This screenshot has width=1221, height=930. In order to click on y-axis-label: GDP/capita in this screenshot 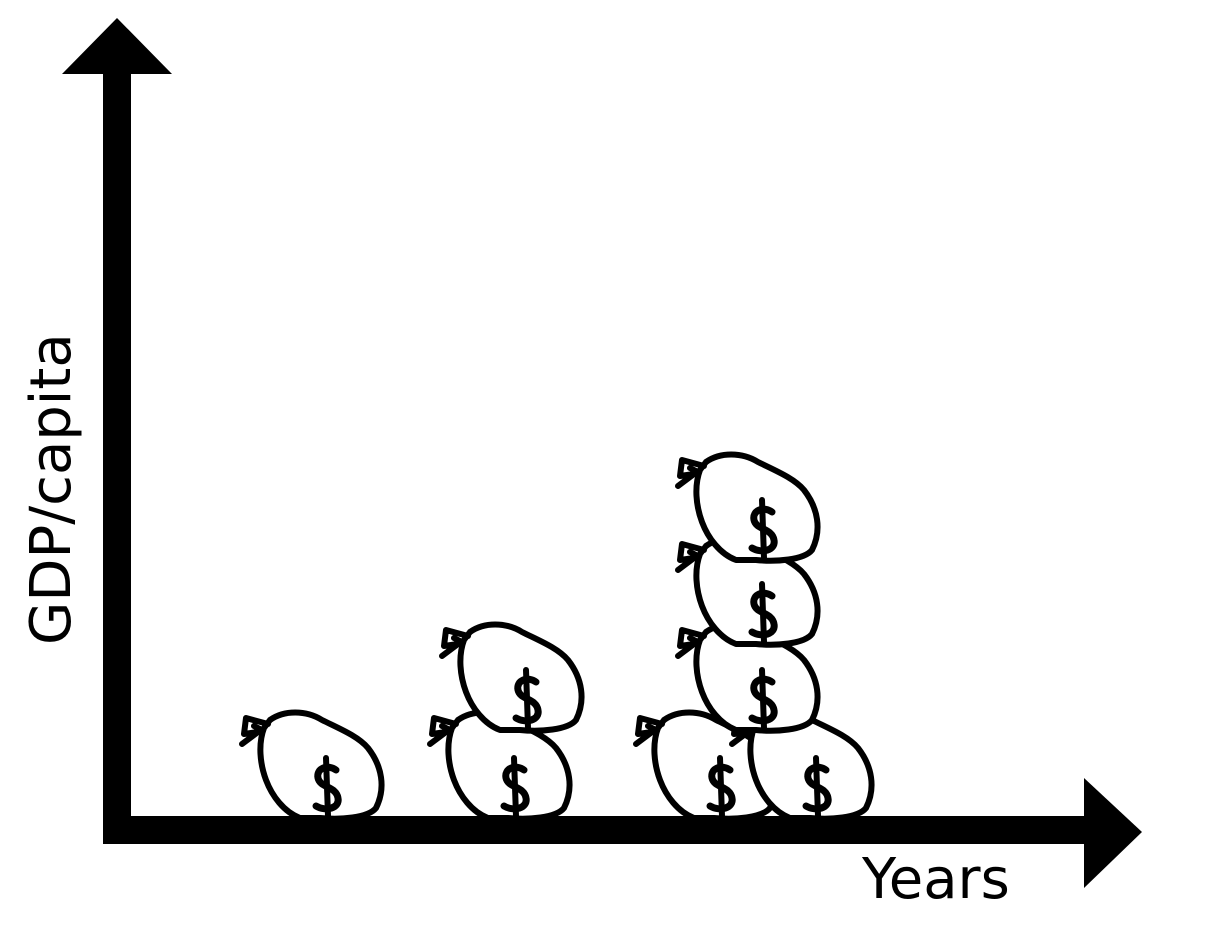, I will do `click(51, 489)`.